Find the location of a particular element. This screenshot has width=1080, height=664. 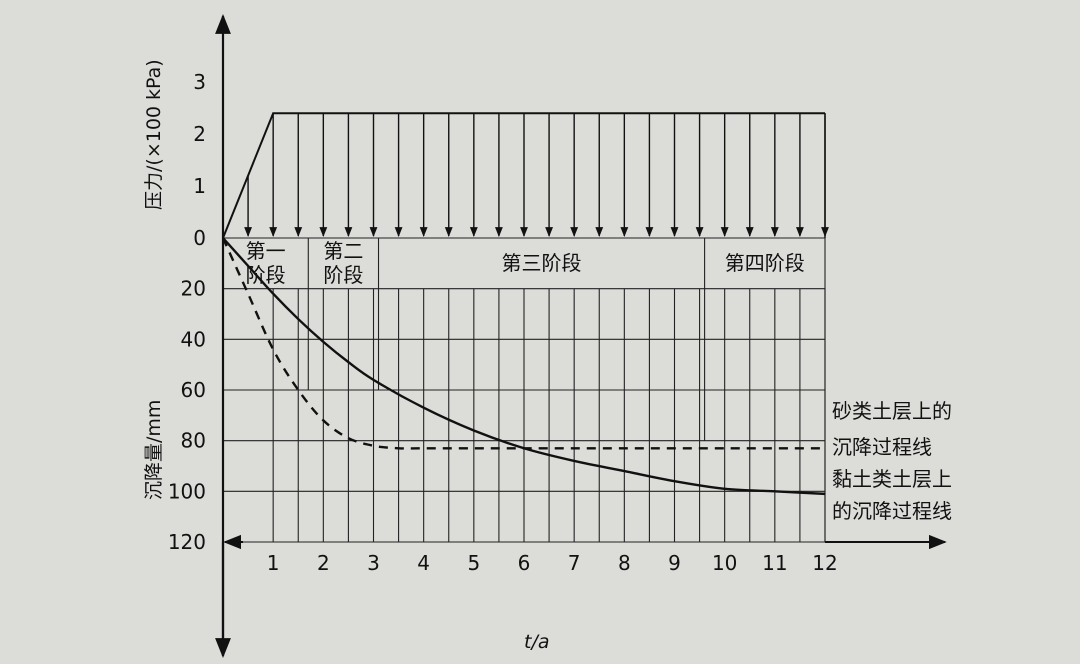

stage-label-3: 第三阶段 is located at coordinates (542, 263).